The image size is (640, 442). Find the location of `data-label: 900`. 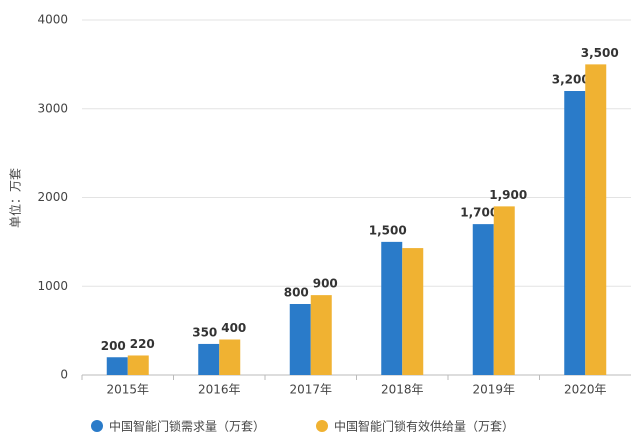

data-label: 900 is located at coordinates (325, 284).